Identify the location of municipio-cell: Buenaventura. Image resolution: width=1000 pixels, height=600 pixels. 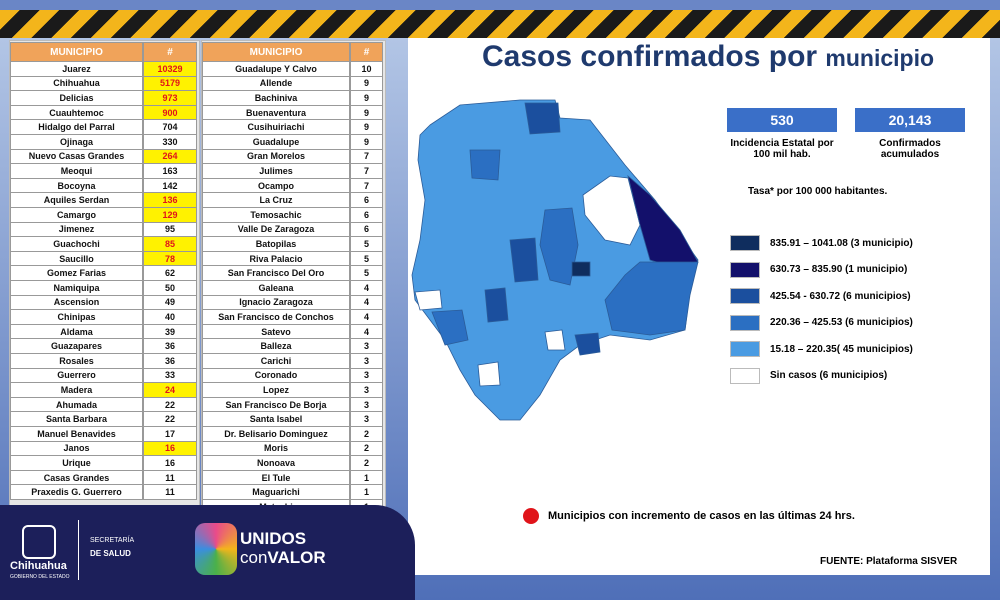
(276, 113).